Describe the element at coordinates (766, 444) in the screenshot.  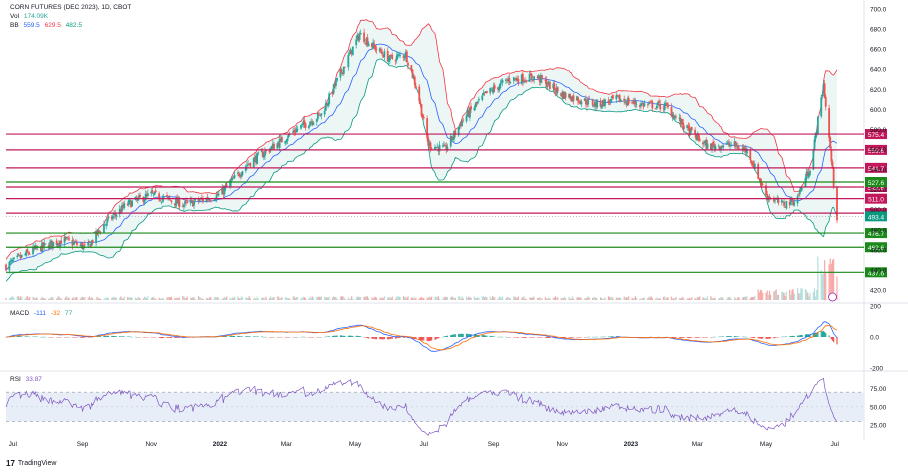
I see `time-tick-label: May` at that location.